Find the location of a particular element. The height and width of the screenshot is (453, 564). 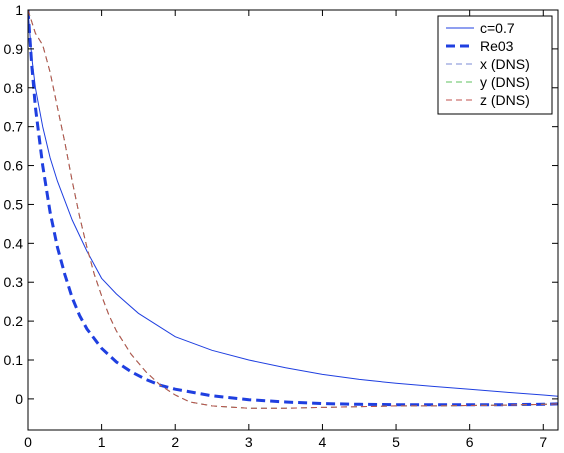

y-tick-label: 0.1 is located at coordinates (14, 360).